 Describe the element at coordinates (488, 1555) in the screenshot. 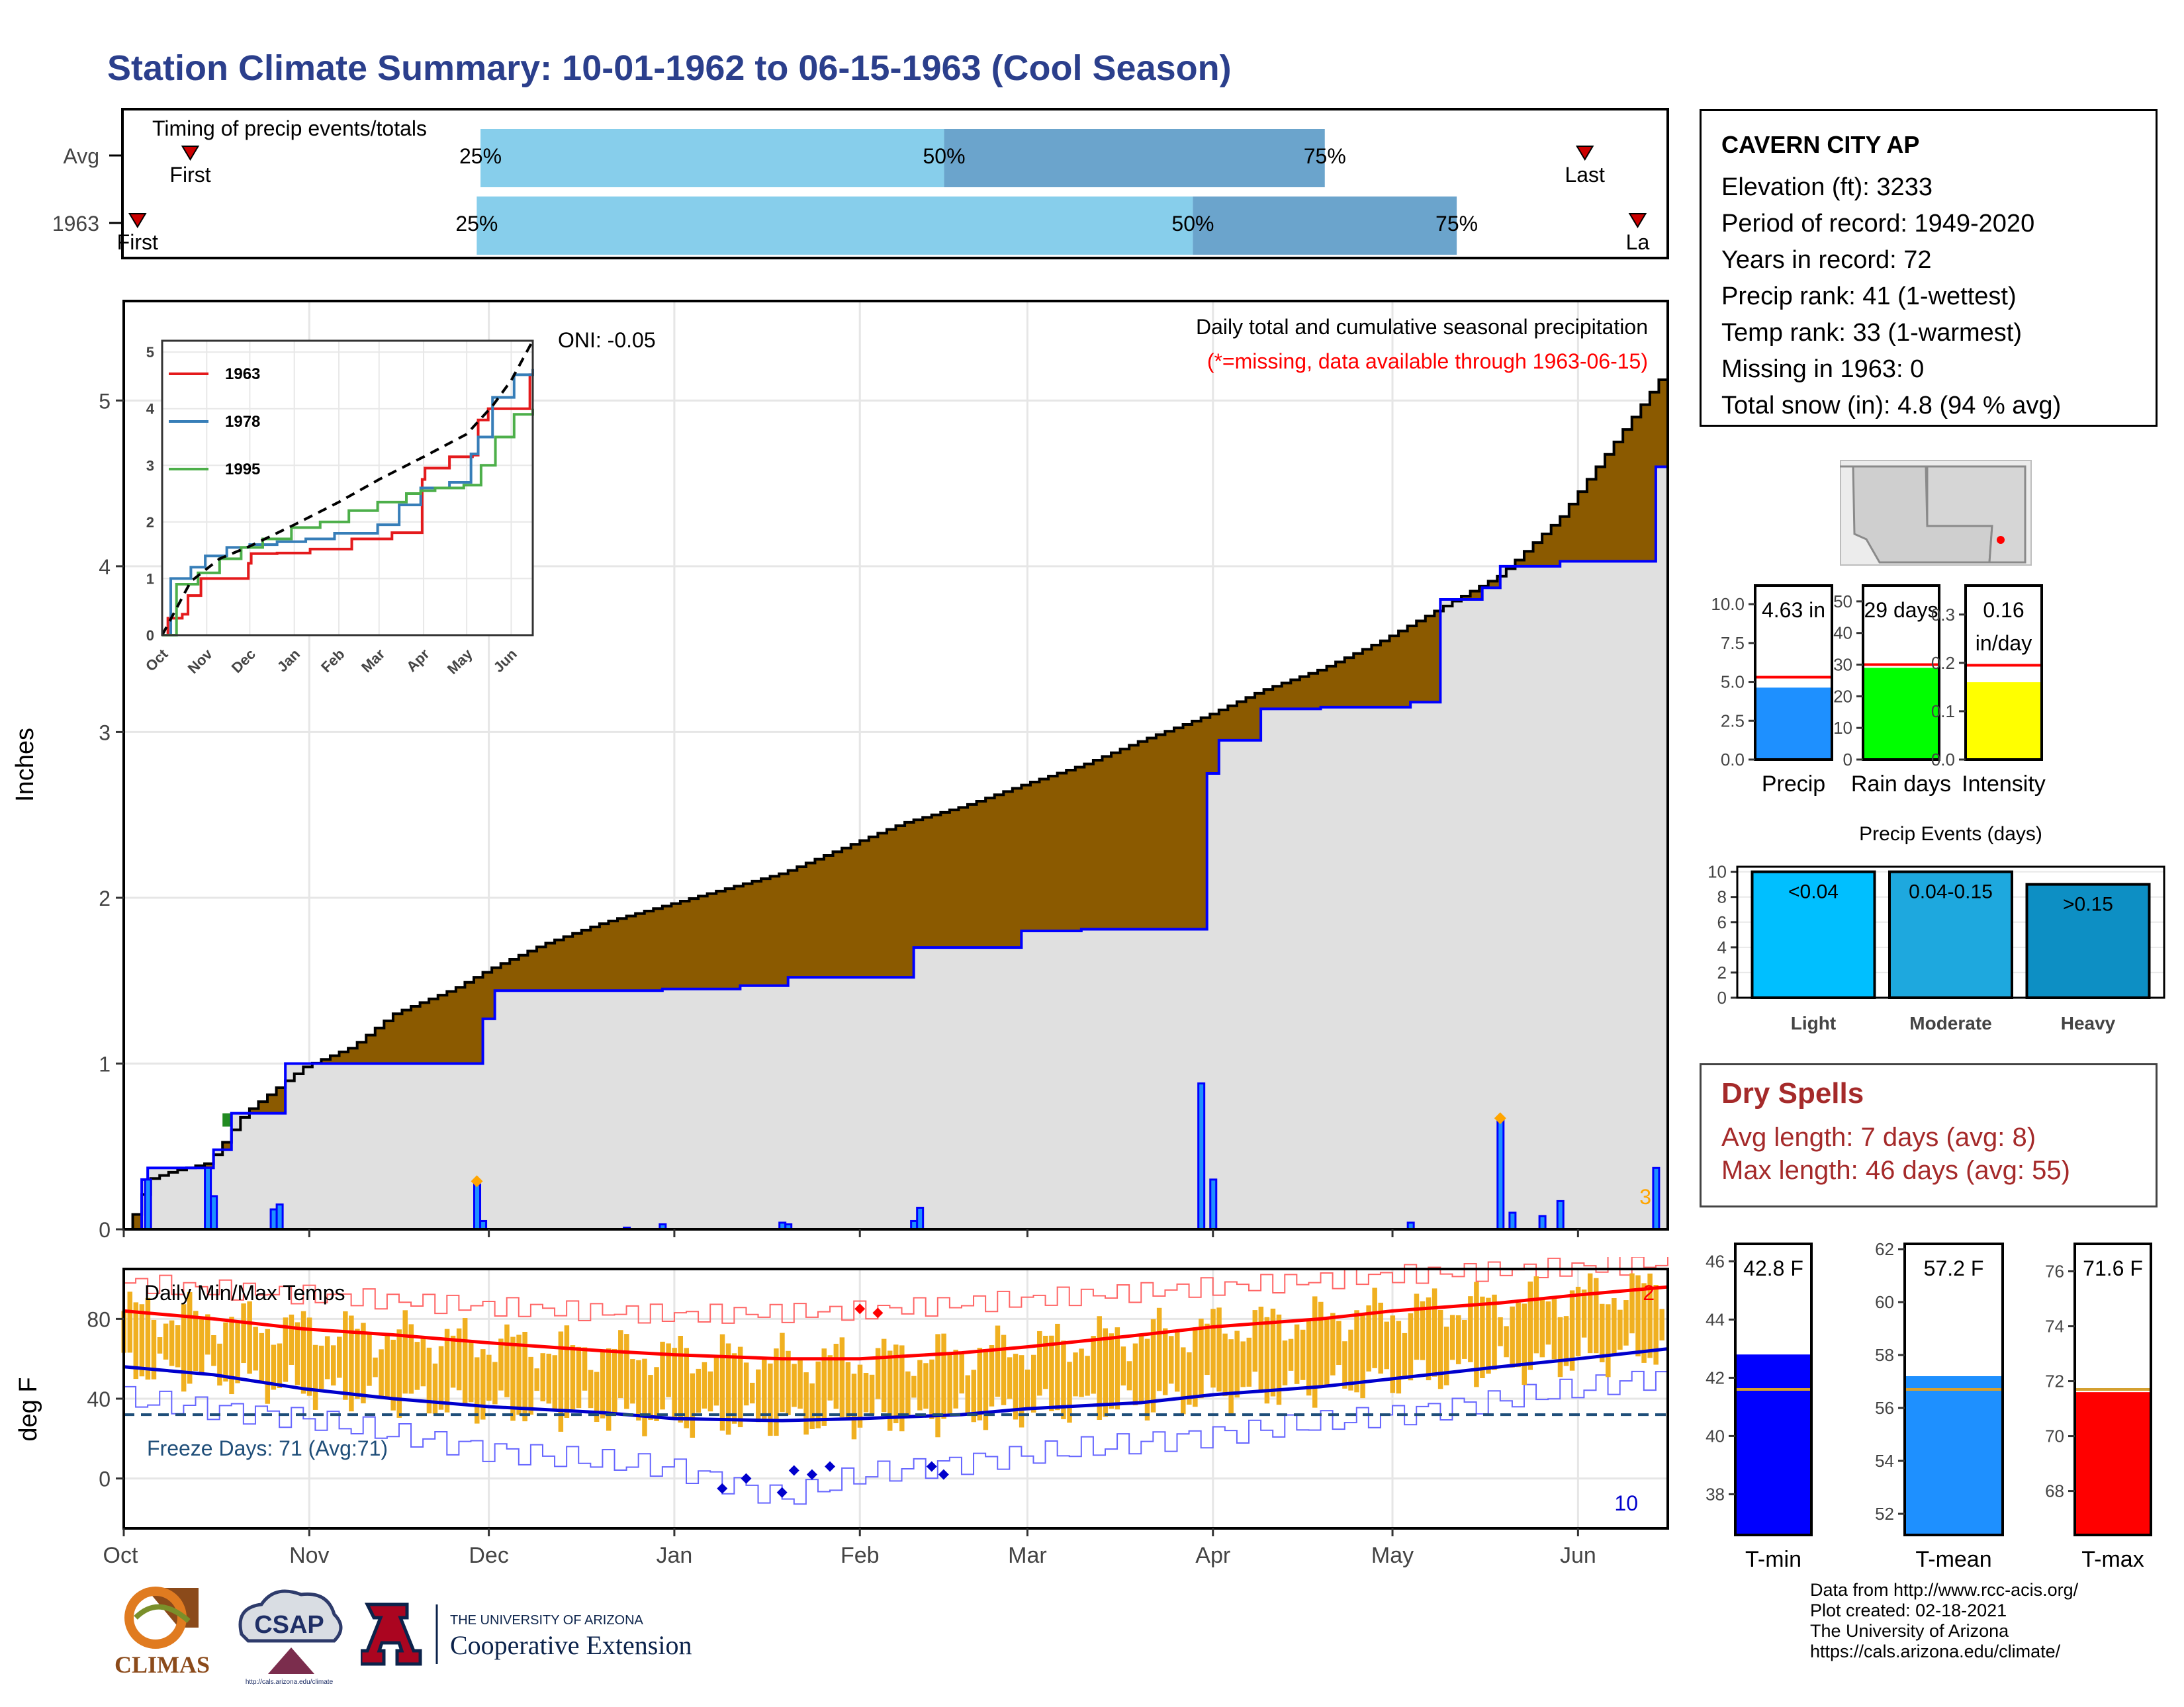

I see `month-axis-label: Dec` at that location.